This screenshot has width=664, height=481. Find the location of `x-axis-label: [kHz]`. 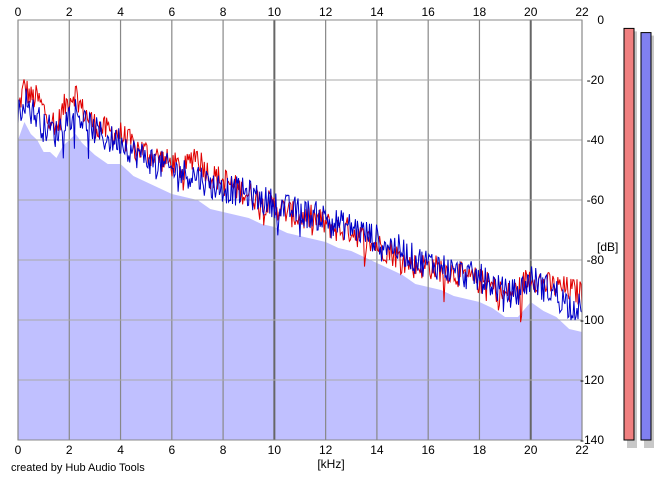

x-axis-label: [kHz] is located at coordinates (330, 464).